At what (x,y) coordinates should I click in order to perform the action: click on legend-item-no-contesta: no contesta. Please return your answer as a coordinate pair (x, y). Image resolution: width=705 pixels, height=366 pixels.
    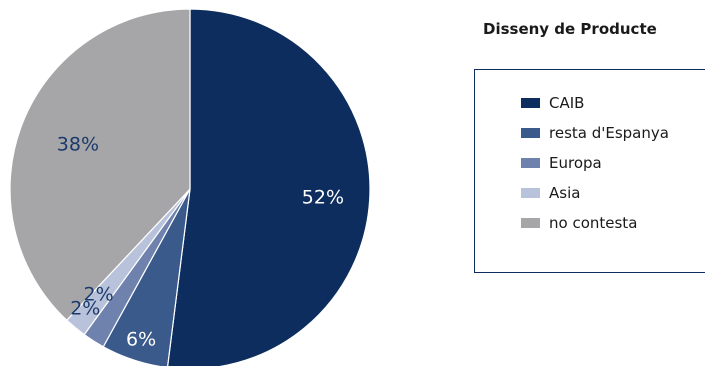
    Looking at the image, I should click on (579, 223).